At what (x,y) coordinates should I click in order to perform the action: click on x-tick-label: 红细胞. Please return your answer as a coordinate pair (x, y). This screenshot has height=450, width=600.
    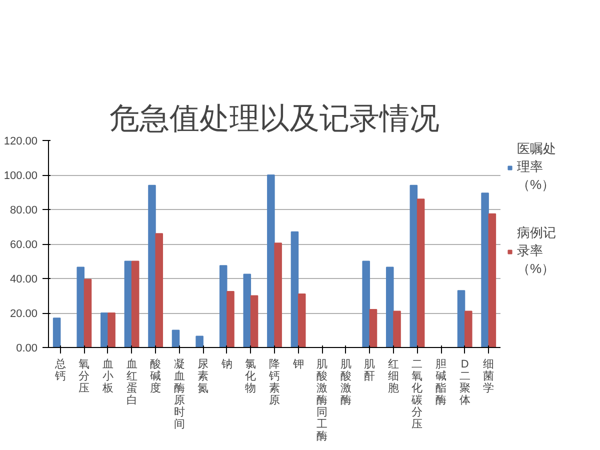
    Looking at the image, I should click on (393, 376).